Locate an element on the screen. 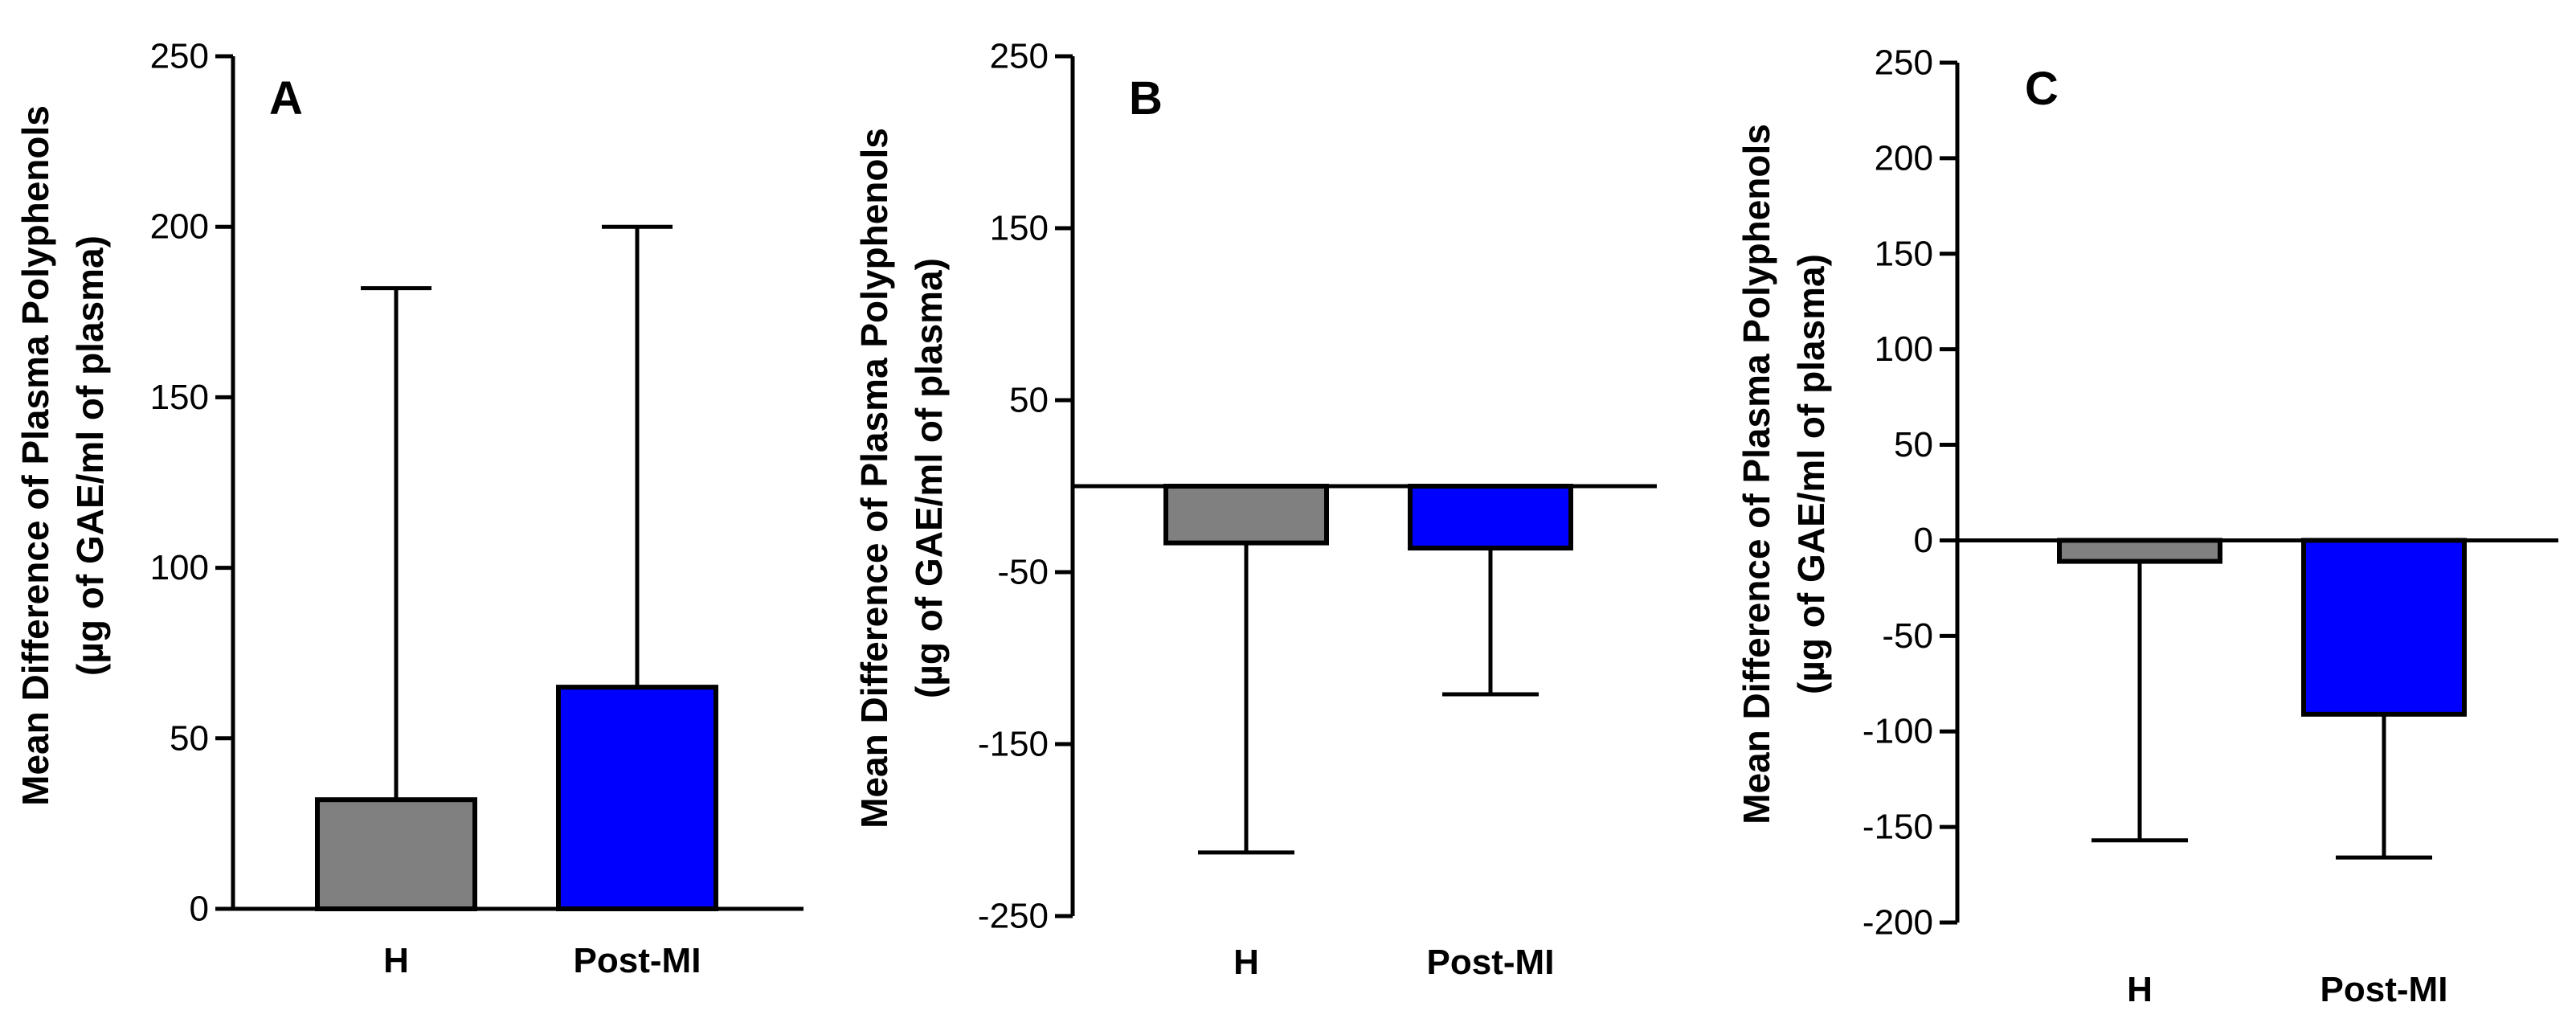 The height and width of the screenshot is (1035, 2576). y-tick-label: -100 is located at coordinates (1897, 731).